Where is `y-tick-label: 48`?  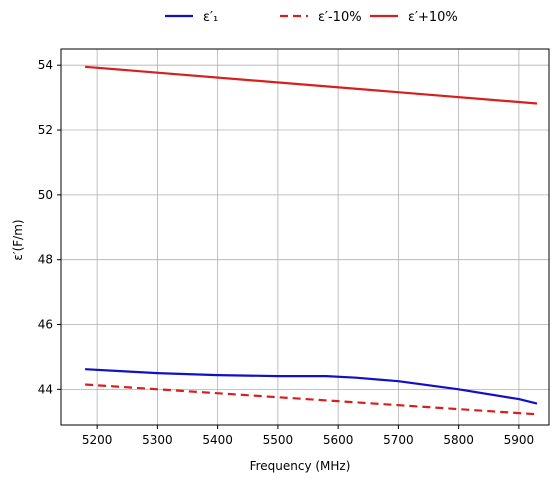 y-tick-label: 48 is located at coordinates (45, 260).